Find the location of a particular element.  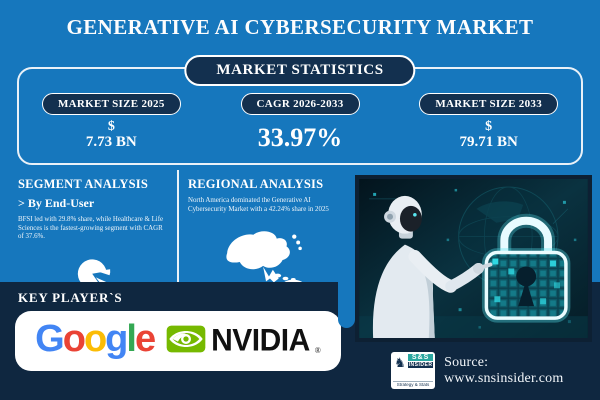

source-url: www.snsinsider.com is located at coordinates (504, 378).